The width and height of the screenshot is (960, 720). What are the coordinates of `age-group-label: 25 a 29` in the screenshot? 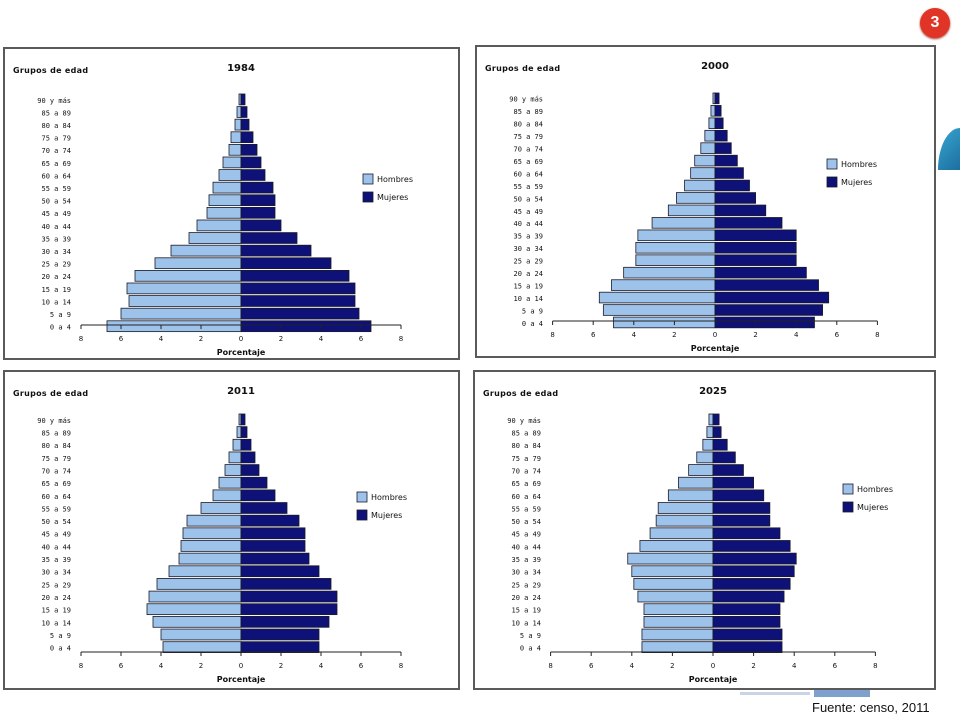 It's located at (526, 585).